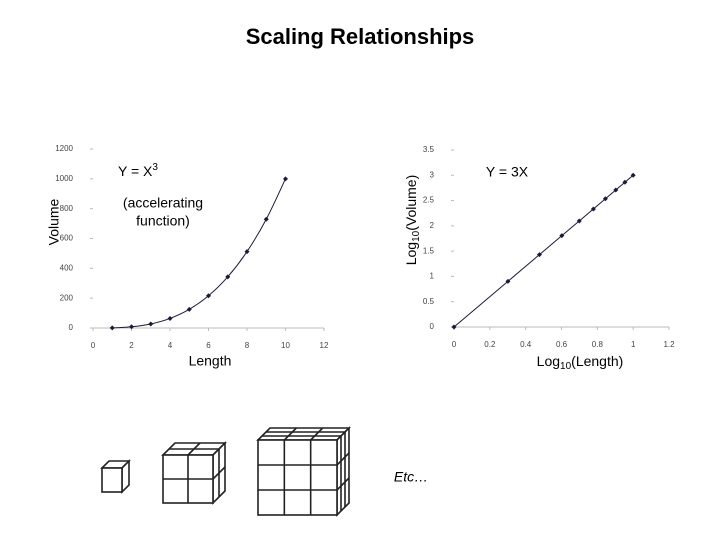 Image resolution: width=720 pixels, height=540 pixels. I want to click on annotation: Y = X3, so click(138, 170).